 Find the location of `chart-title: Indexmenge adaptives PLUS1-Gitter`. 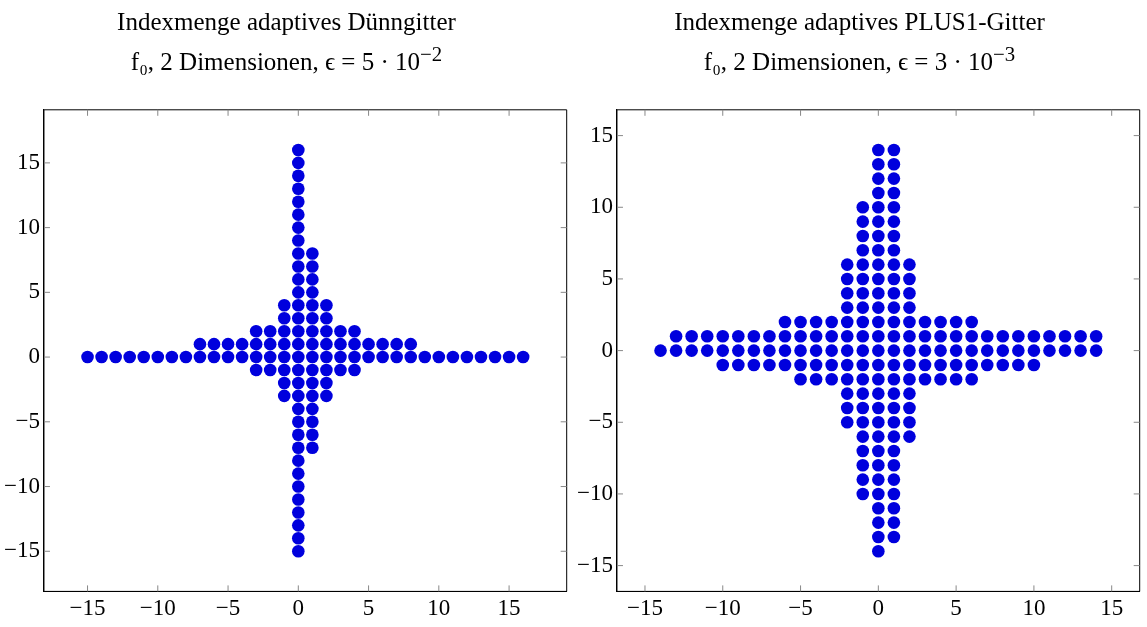

chart-title: Indexmenge adaptives PLUS1-Gitter is located at coordinates (859, 22).